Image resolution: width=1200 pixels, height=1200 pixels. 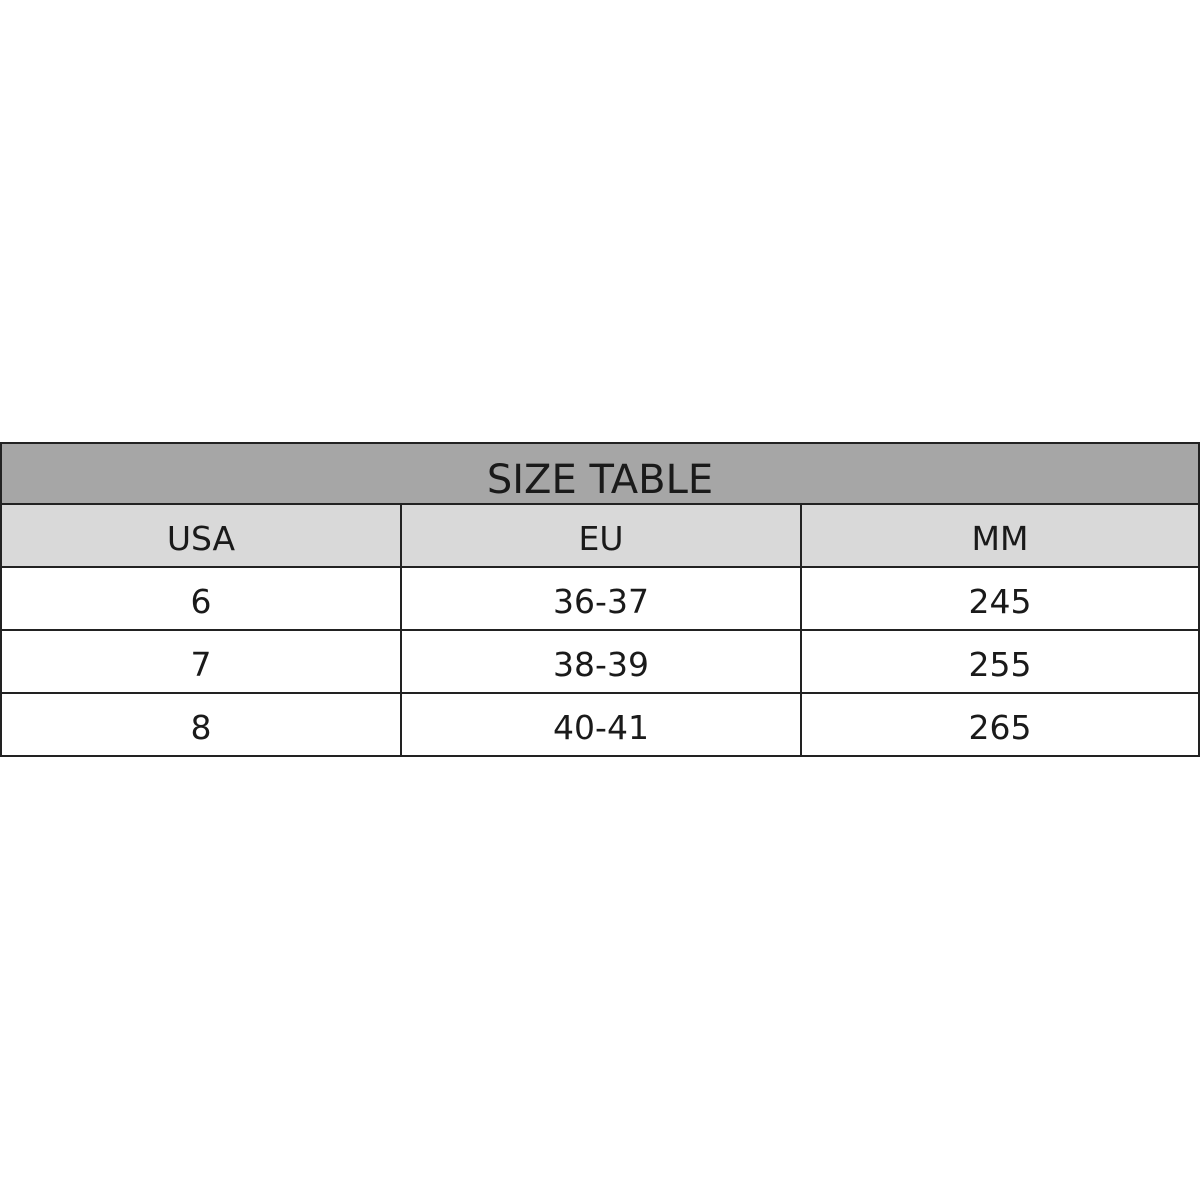 I want to click on table-row: 6 36-37 245, so click(x=600, y=599).